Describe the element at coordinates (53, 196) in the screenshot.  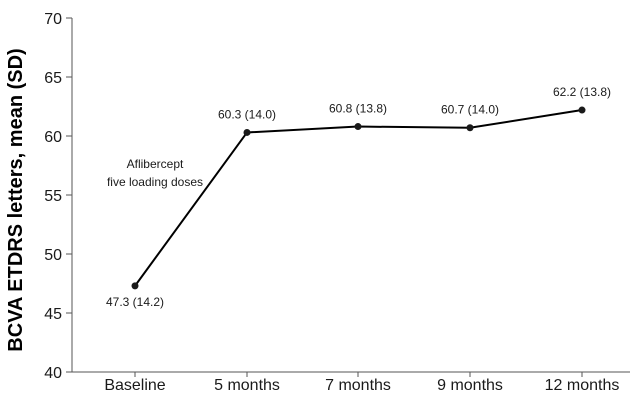
I see `y-tick-label: 55` at that location.